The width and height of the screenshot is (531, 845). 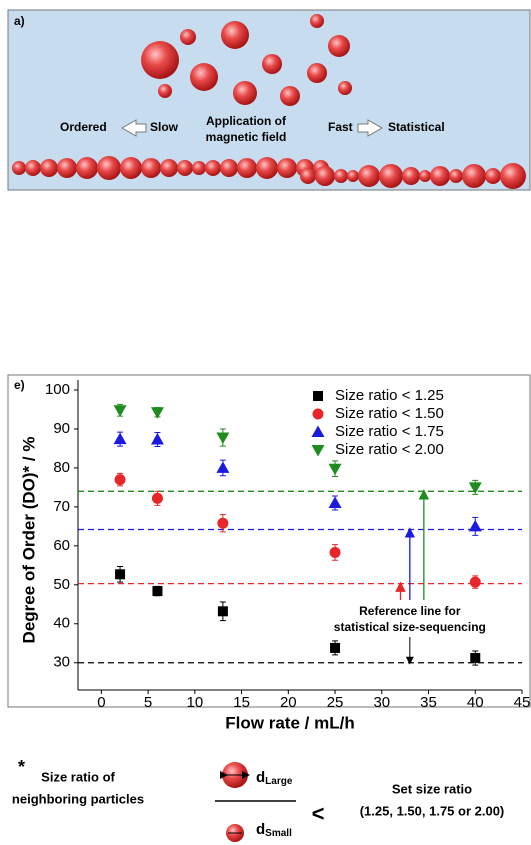 I want to click on panel-label: e), so click(x=19, y=385).